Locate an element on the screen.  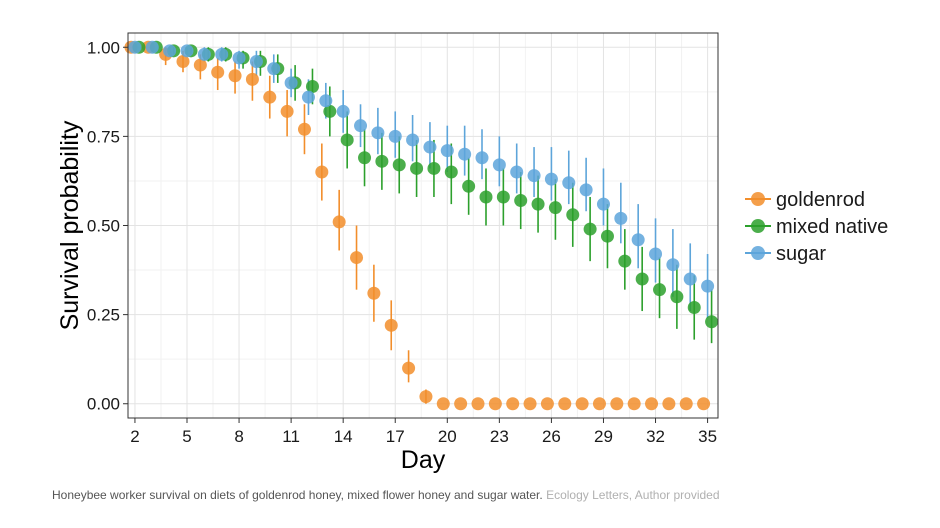
y-tick-label: 1.00 is located at coordinates (103, 47).